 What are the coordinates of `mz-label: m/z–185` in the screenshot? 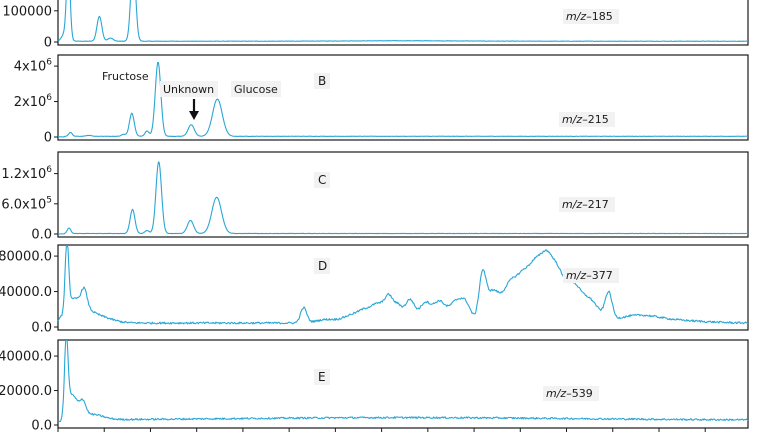 It's located at (589, 16).